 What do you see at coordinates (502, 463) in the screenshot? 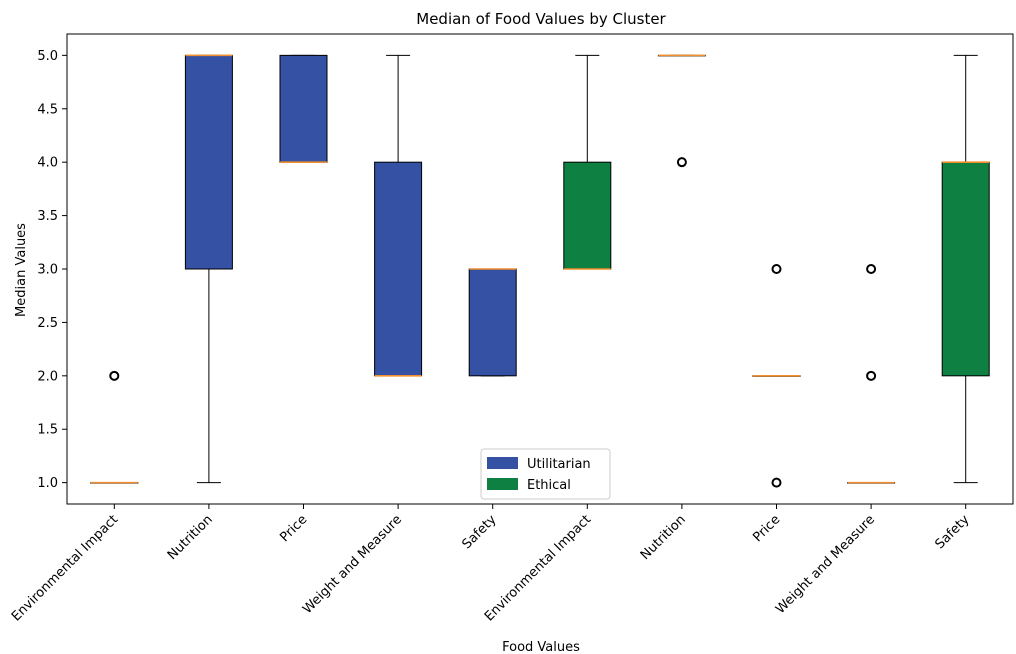
I see `legend-swatch-utilitarian` at bounding box center [502, 463].